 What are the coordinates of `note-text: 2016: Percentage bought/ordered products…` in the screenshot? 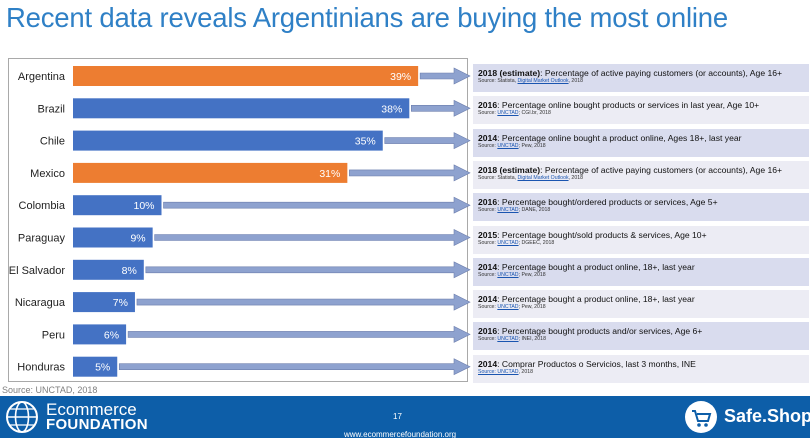 It's located at (598, 202).